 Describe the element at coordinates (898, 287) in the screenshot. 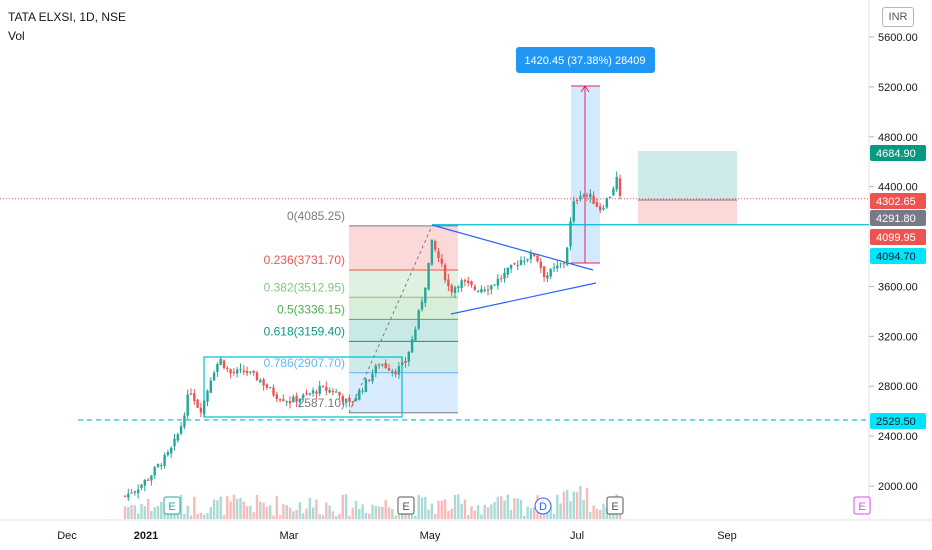

I see `y-tick-label: 3600.00` at that location.